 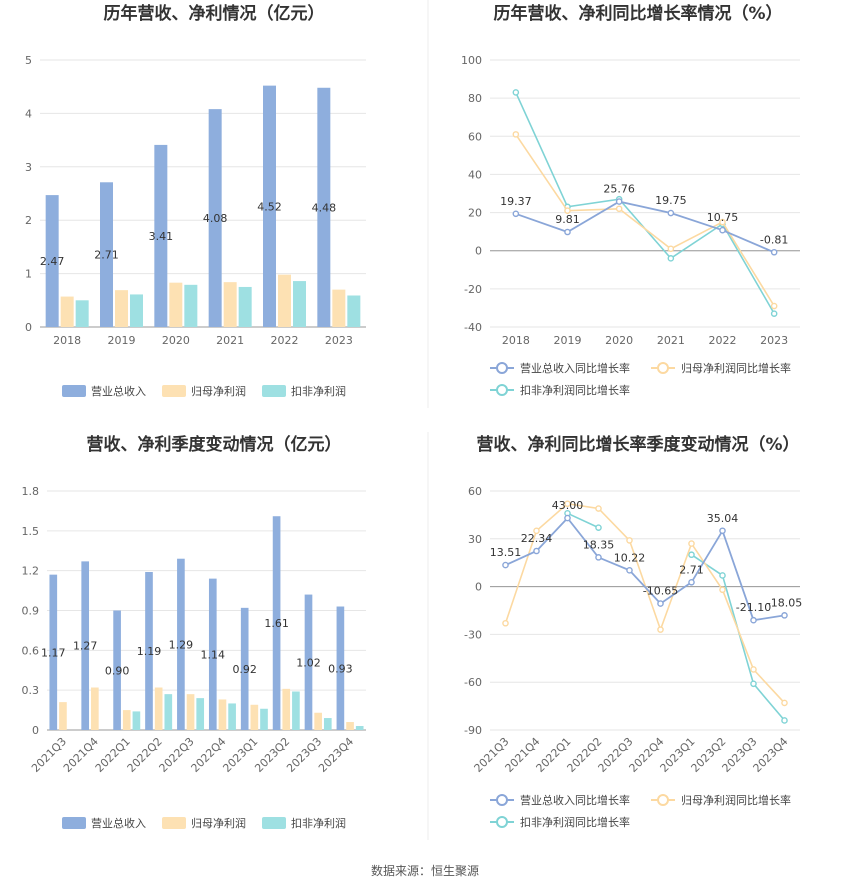 What do you see at coordinates (28, 167) in the screenshot?
I see `y-tick-label: 3` at bounding box center [28, 167].